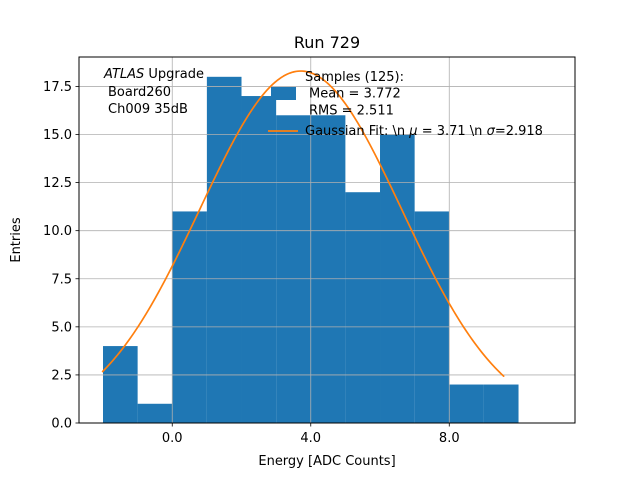  What do you see at coordinates (452, 131) in the screenshot?
I see `legend-gaussian-mid: = 3.71 \n` at bounding box center [452, 131].